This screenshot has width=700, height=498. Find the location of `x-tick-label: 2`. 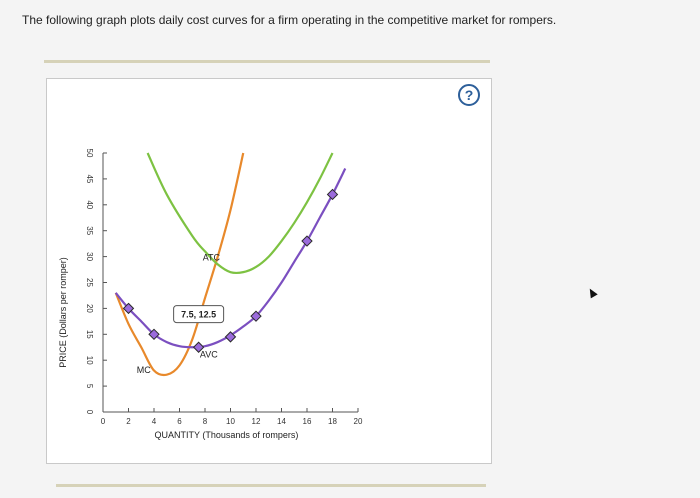

x-tick-label: 2 is located at coordinates (128, 421).